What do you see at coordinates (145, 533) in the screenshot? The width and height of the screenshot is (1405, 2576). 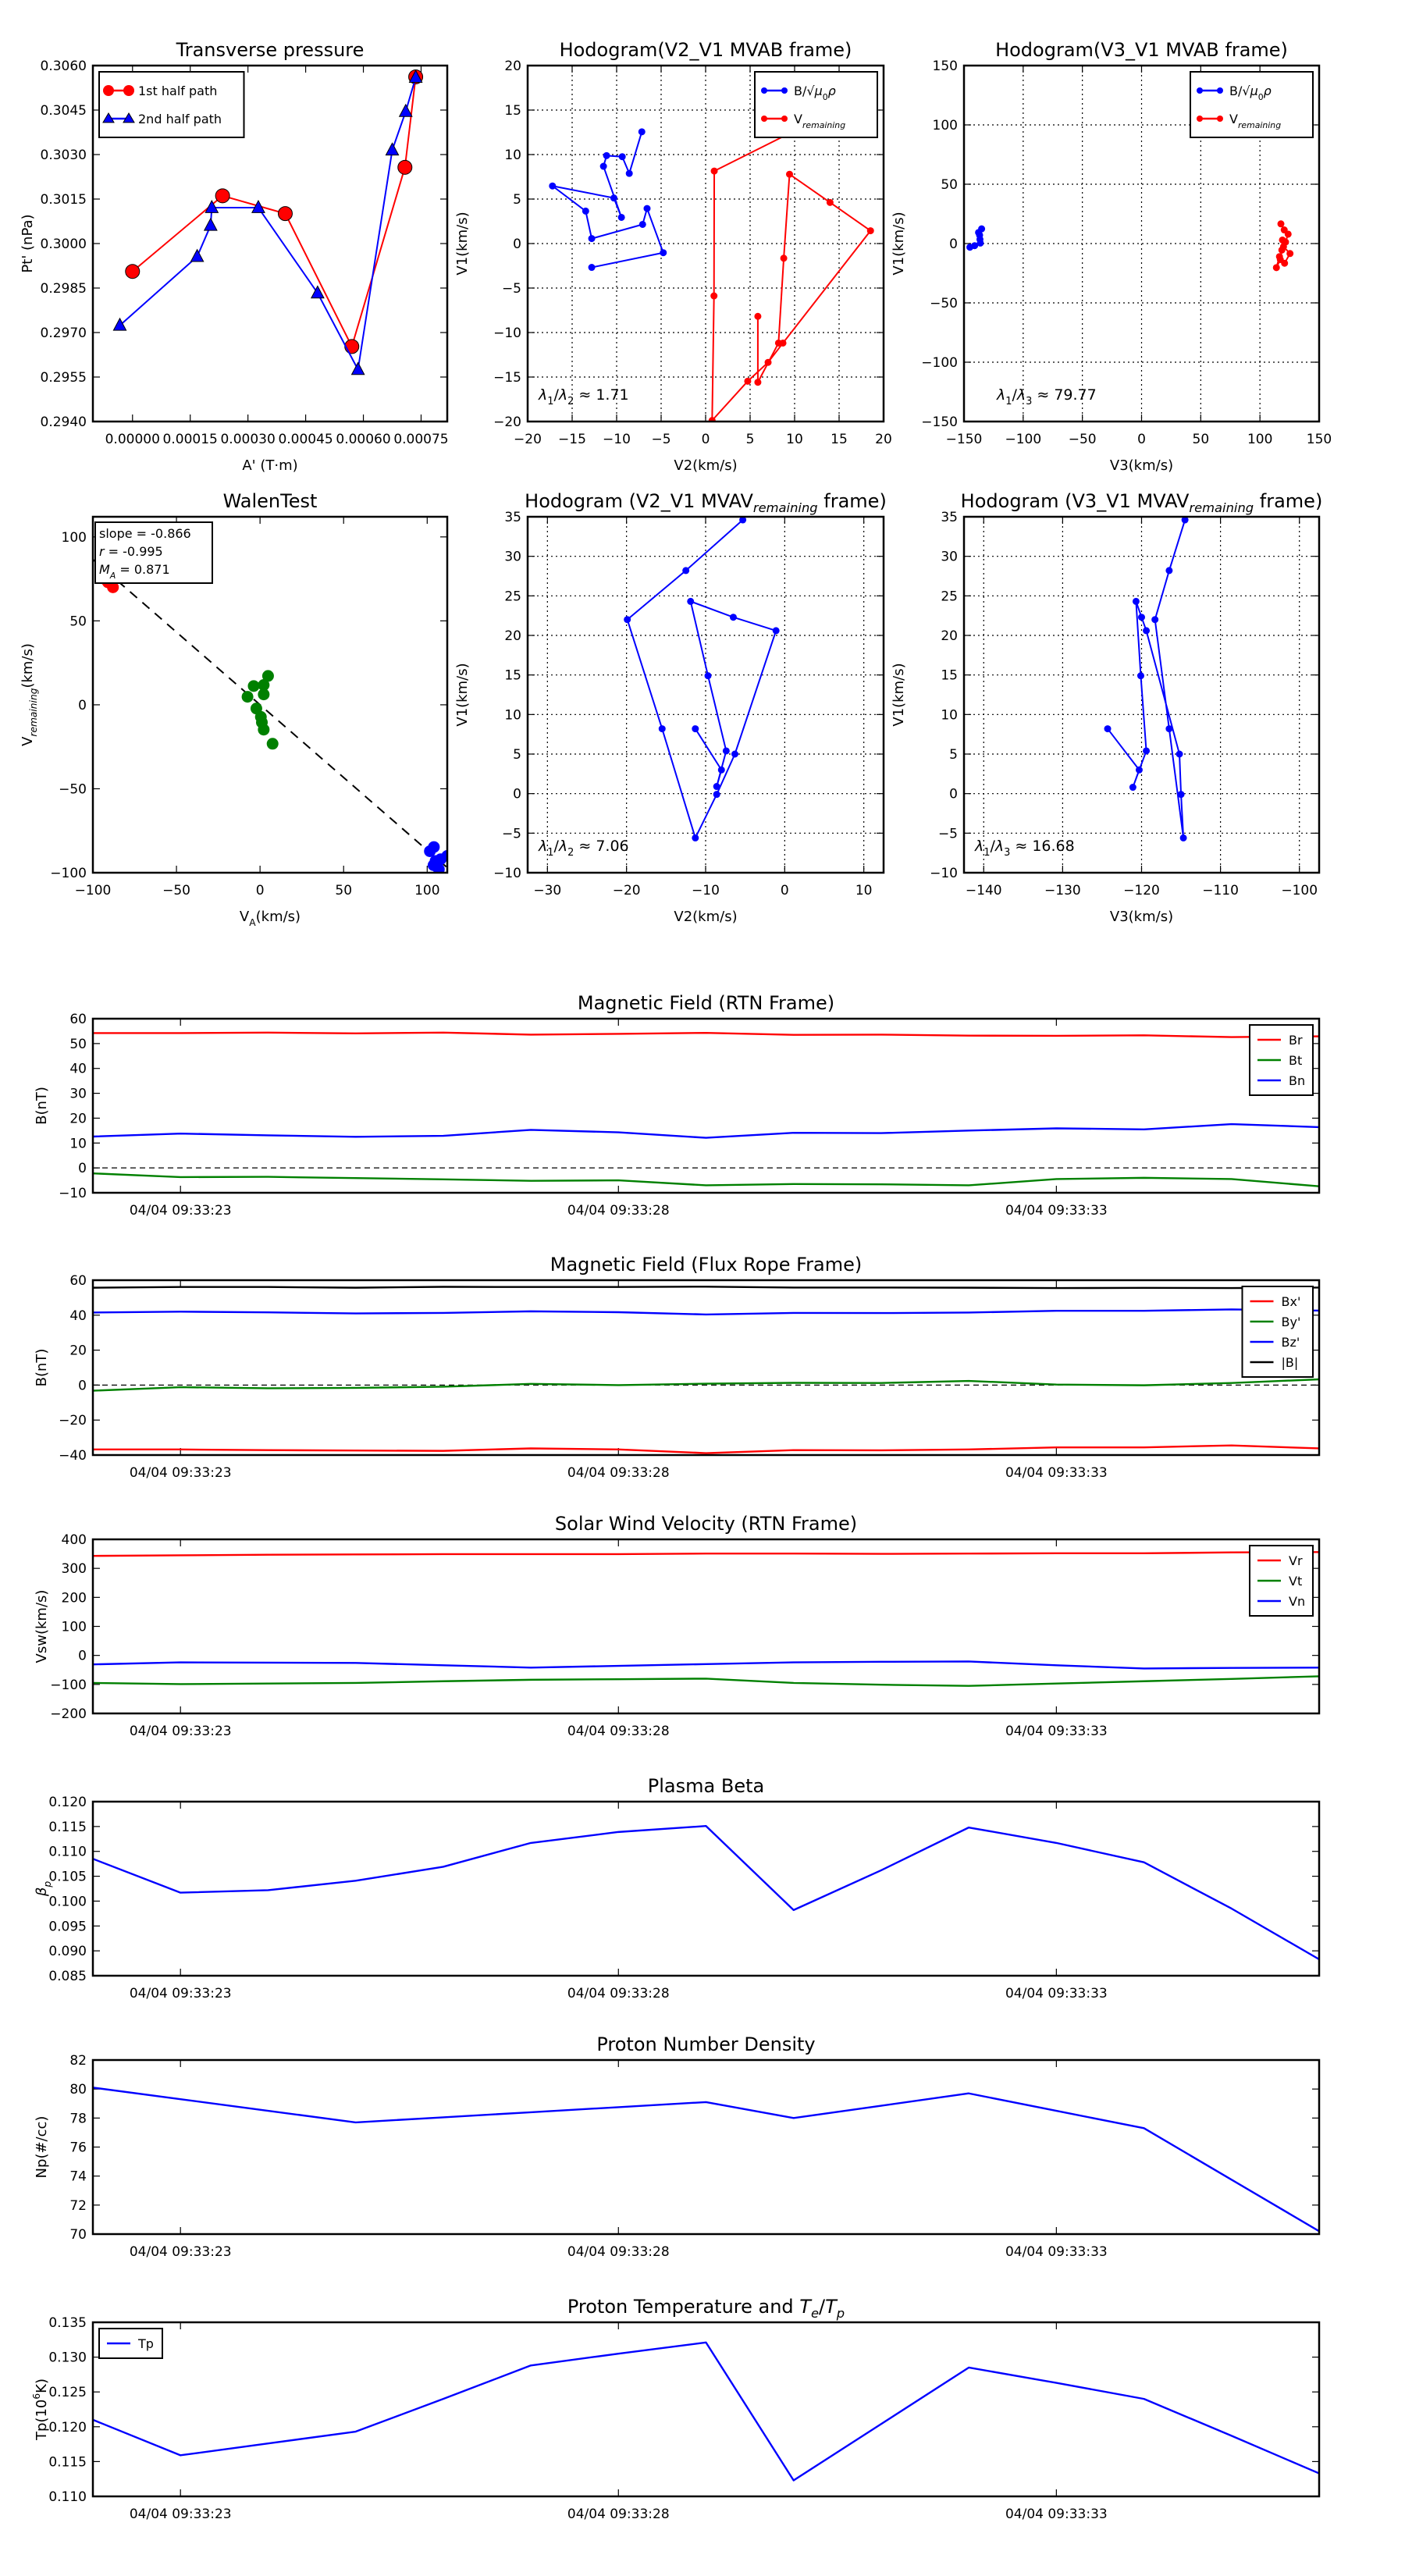 I see `text-part: slope = -0.866` at bounding box center [145, 533].